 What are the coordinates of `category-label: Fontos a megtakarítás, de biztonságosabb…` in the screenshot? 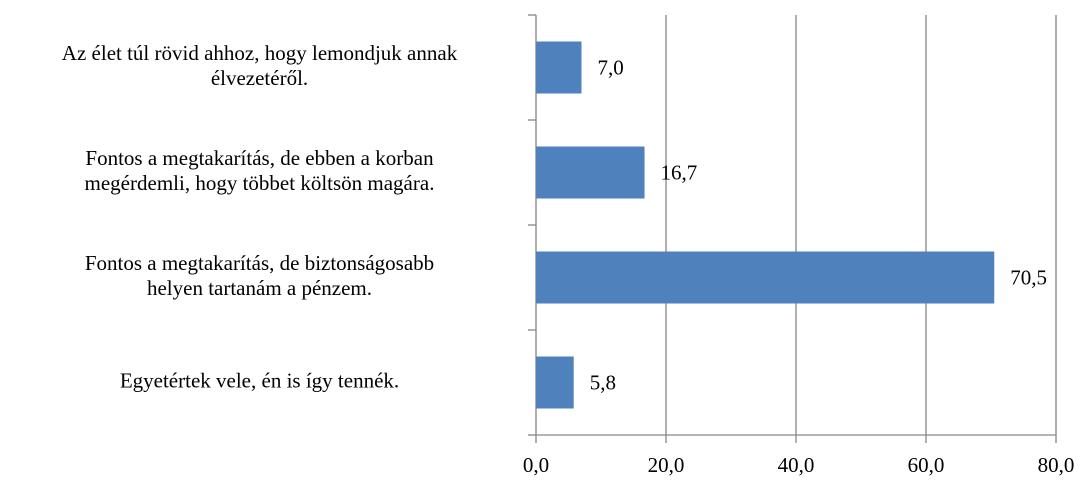 It's located at (259, 275).